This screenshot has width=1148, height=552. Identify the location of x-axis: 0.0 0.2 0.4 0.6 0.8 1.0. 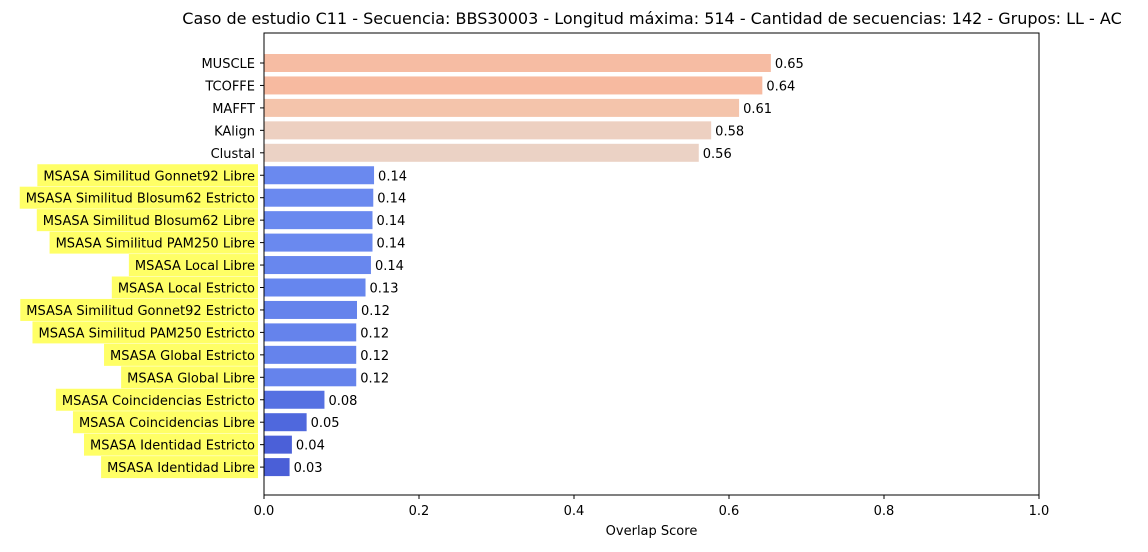
(652, 507).